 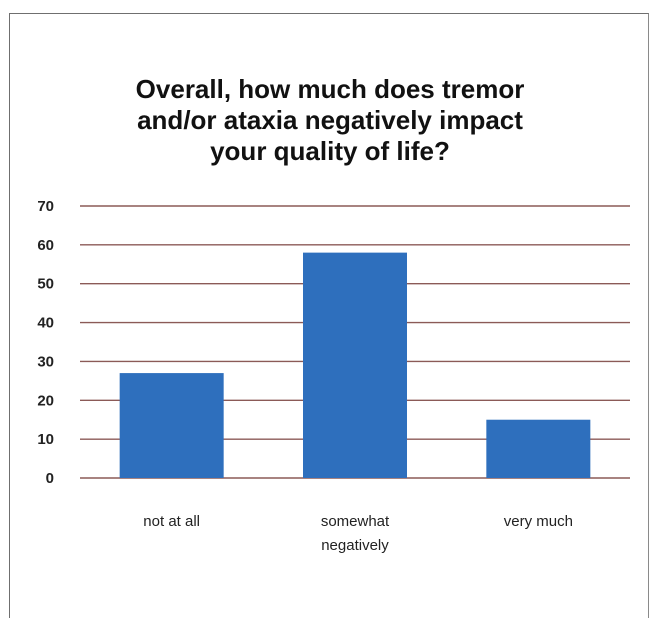 I want to click on y-tick-label: 40, so click(x=45, y=323).